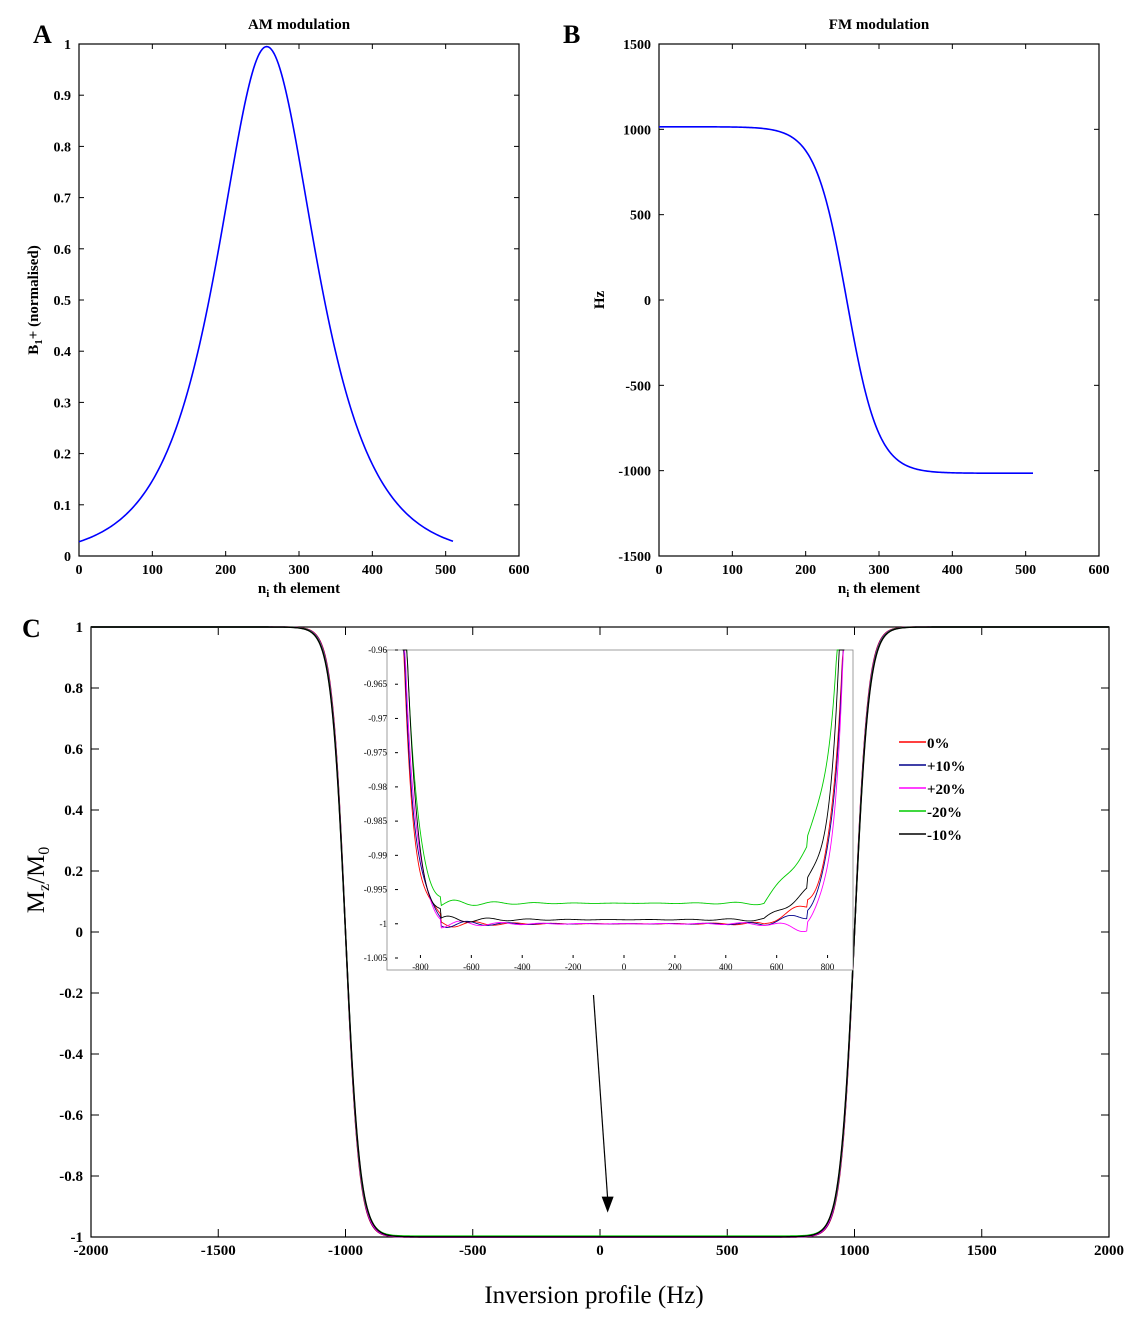 The image size is (1142, 1328). What do you see at coordinates (63, 352) in the screenshot?
I see `chart-a-ytick-label: 0.4` at bounding box center [63, 352].